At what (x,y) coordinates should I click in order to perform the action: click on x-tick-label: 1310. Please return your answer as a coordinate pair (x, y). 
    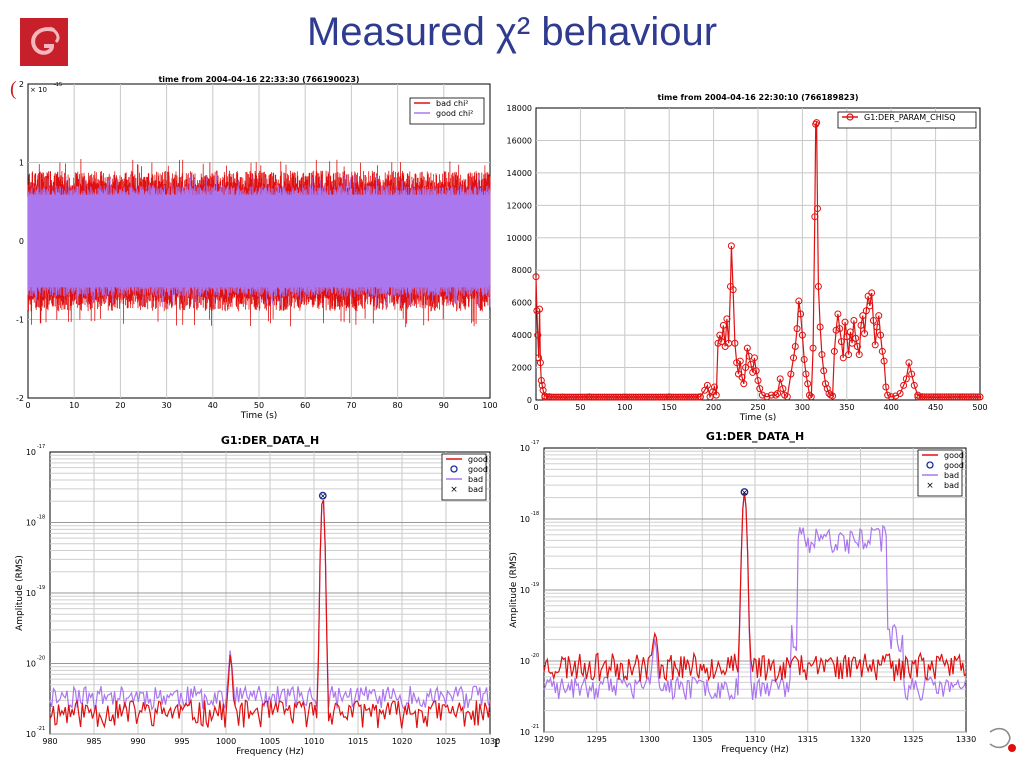
    Looking at the image, I should click on (755, 739).